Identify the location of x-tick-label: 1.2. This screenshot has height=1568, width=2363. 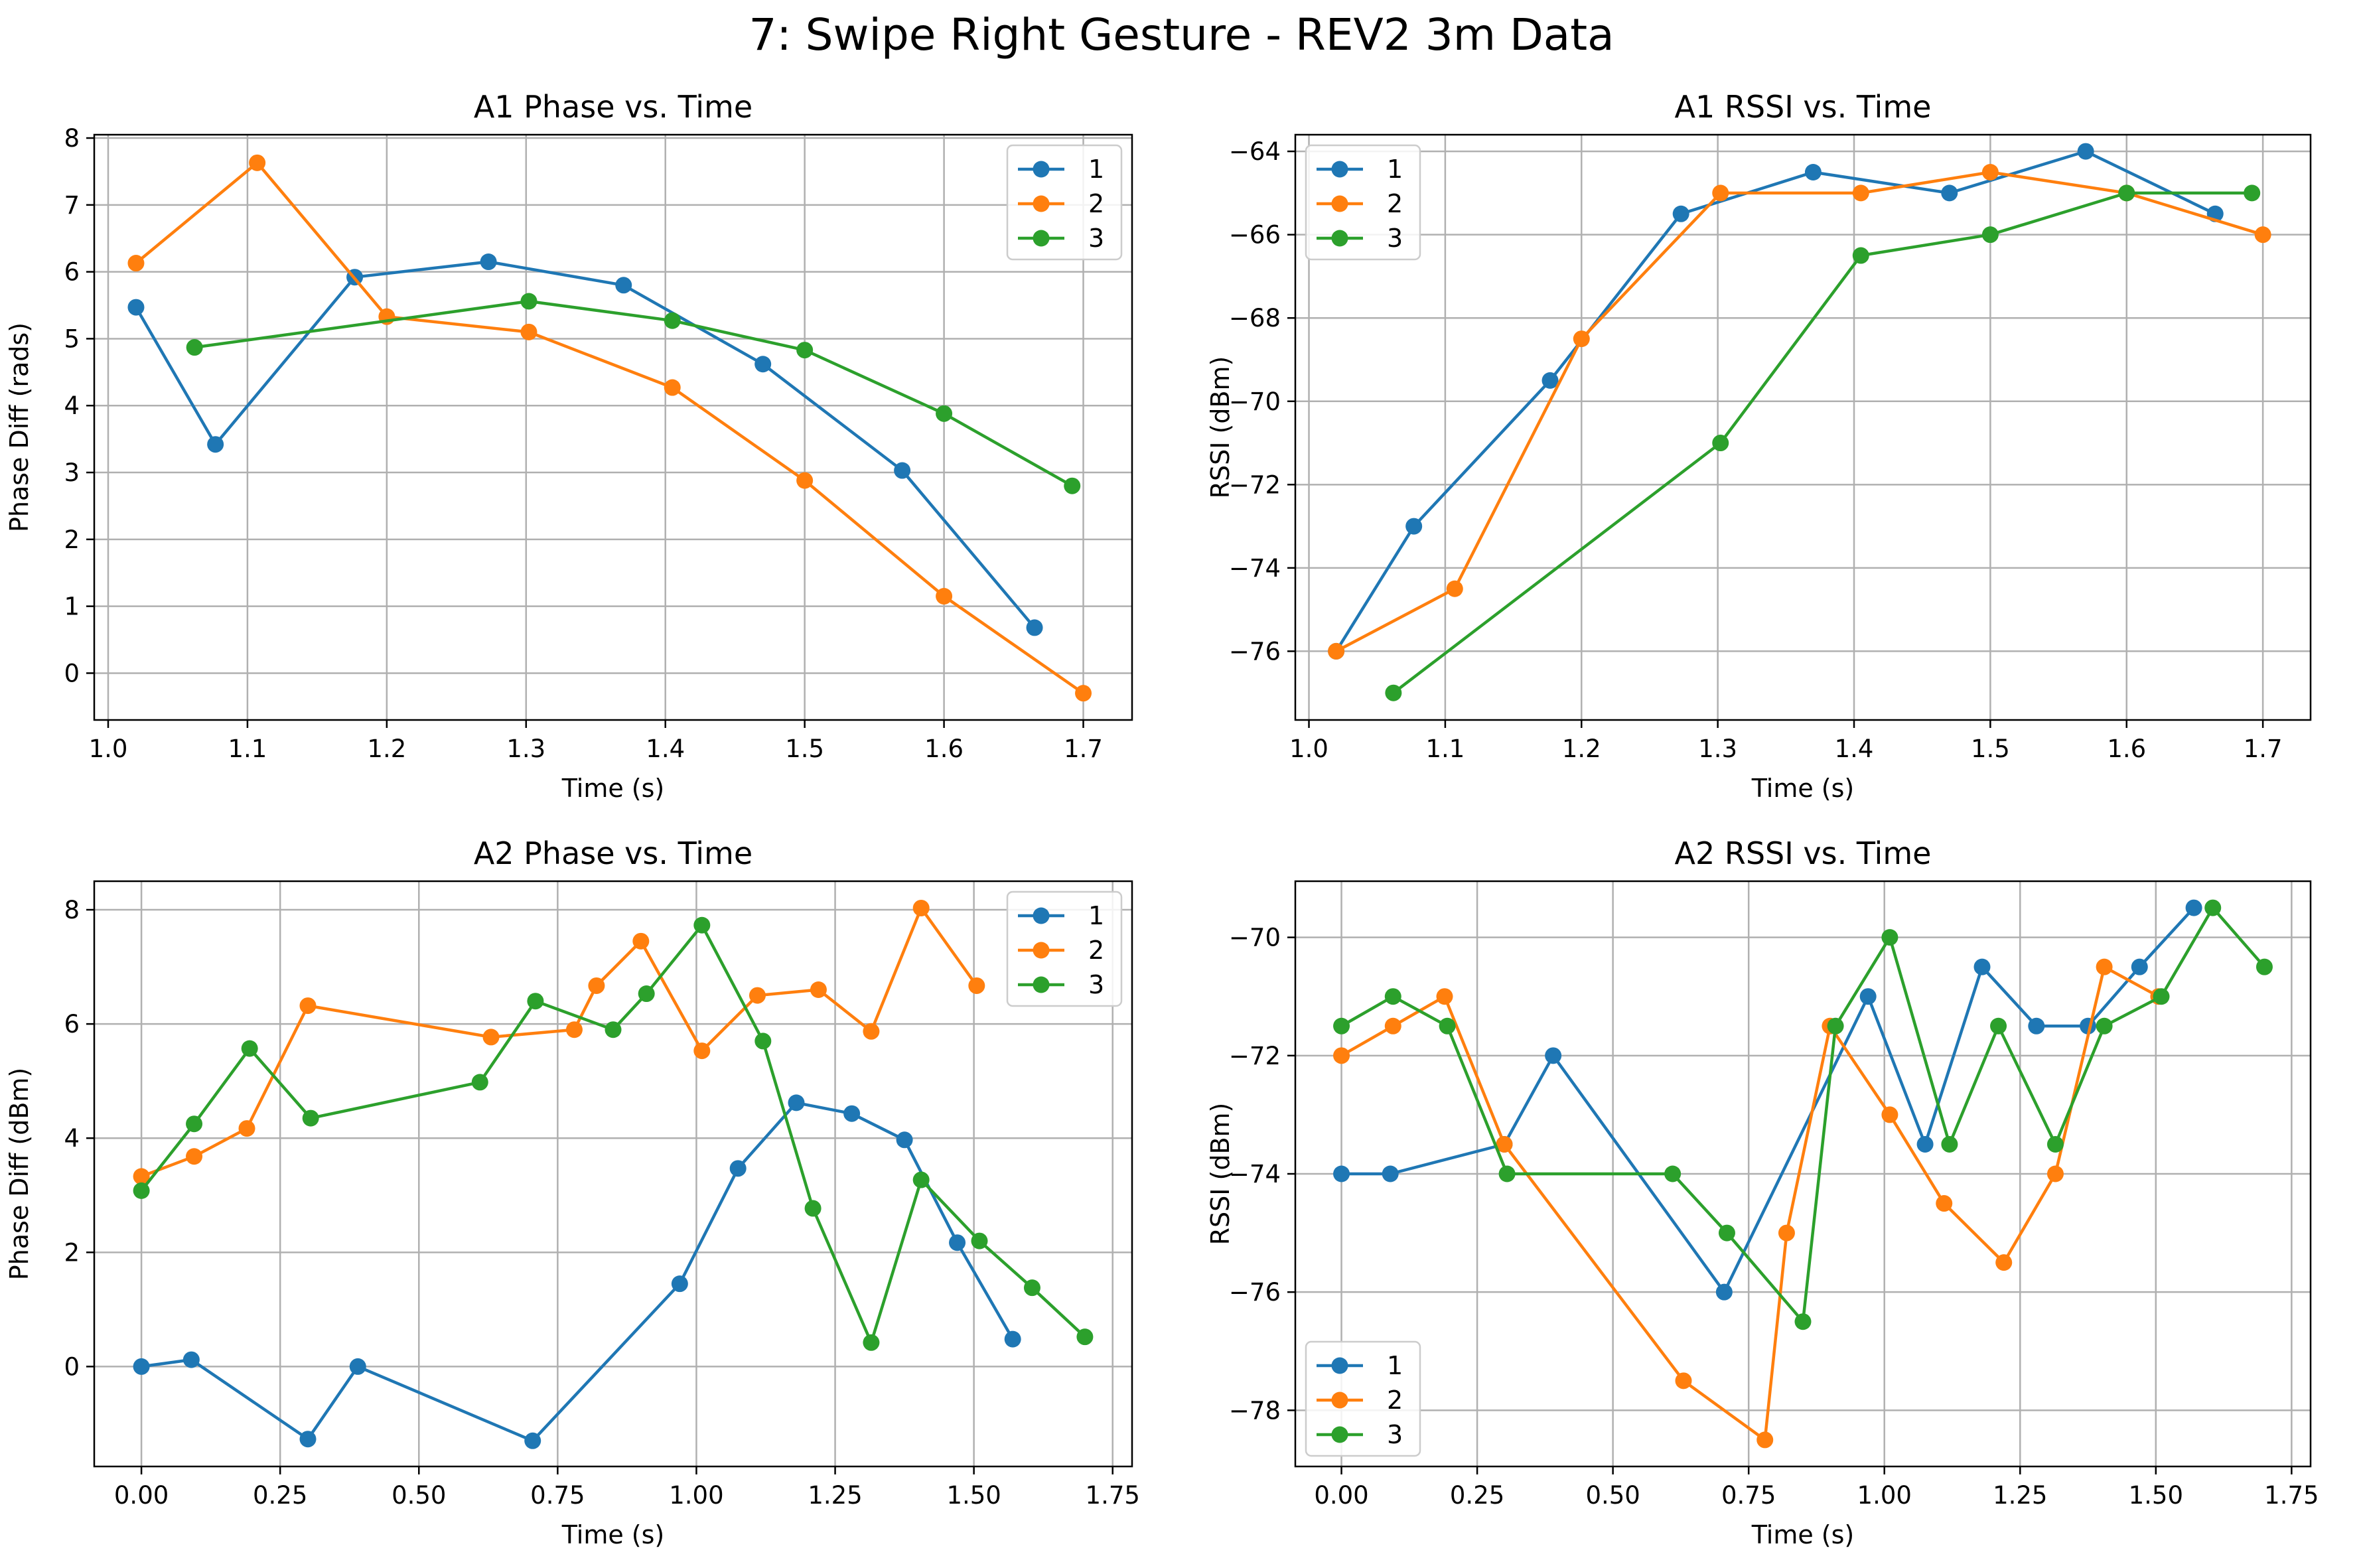
(386, 749).